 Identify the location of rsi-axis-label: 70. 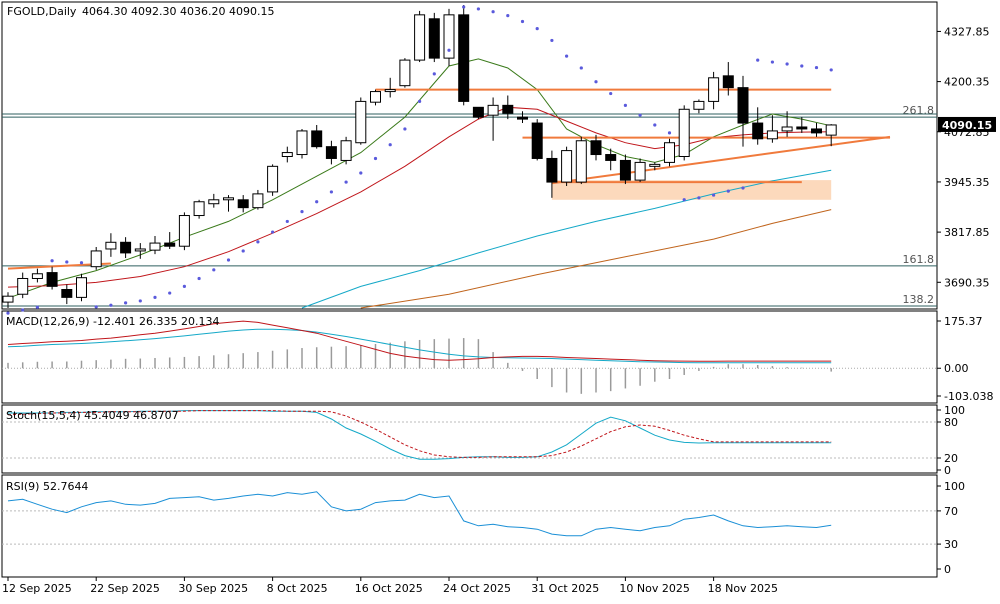
(951, 511).